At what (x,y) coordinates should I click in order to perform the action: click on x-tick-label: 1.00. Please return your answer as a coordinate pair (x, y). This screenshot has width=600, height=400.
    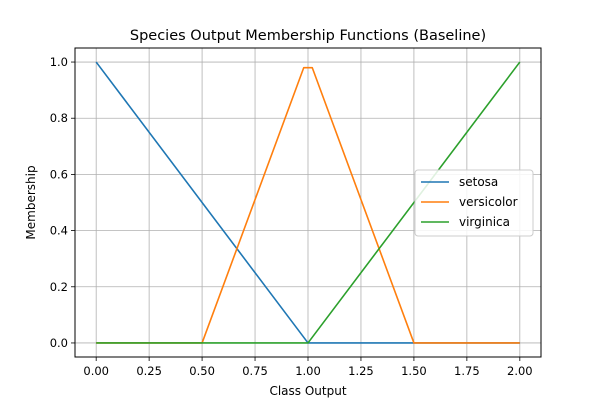
    Looking at the image, I should click on (308, 371).